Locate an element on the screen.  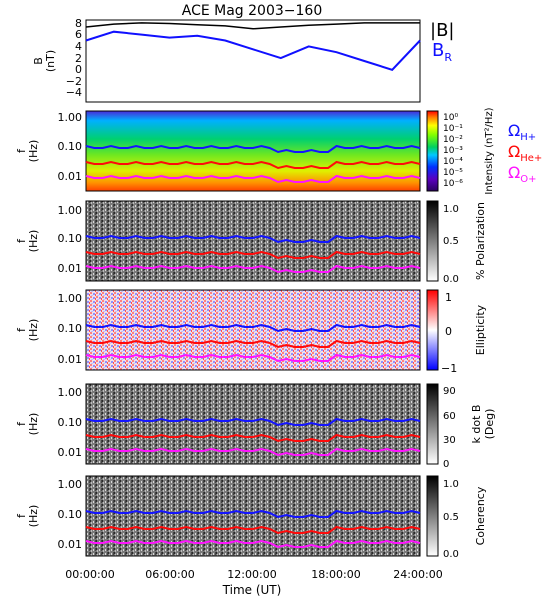
x-tick-label: 06:00:00 is located at coordinates (169, 574).